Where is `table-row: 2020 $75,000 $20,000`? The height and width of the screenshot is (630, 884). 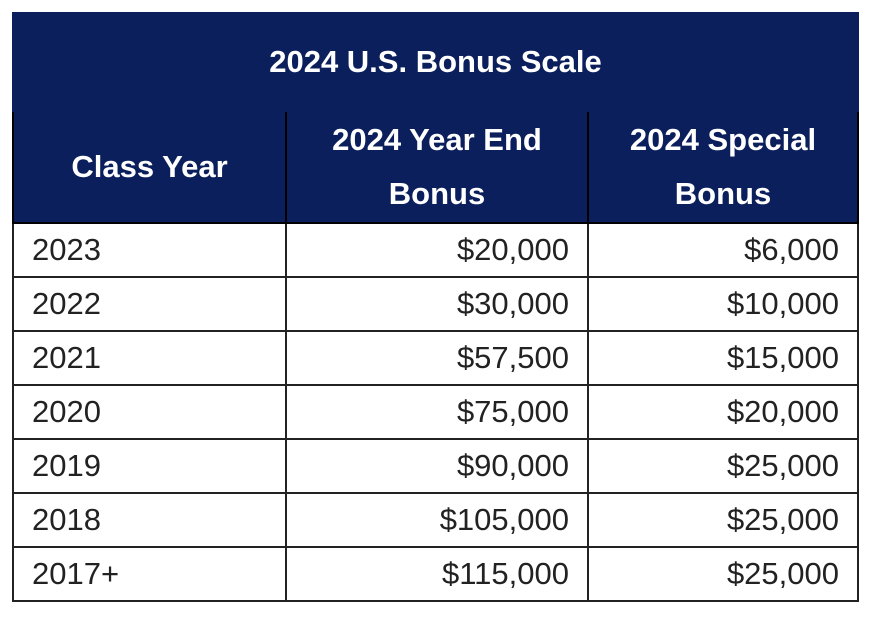 table-row: 2020 $75,000 $20,000 is located at coordinates (435, 412).